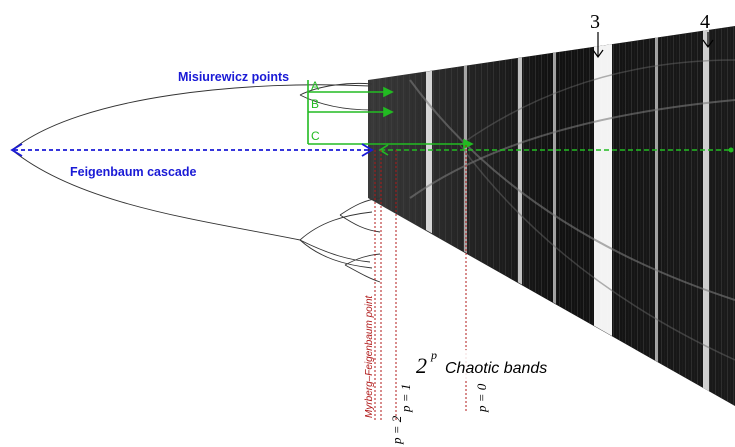  What do you see at coordinates (481, 398) in the screenshot?
I see `p0-label: p = 0` at bounding box center [481, 398].